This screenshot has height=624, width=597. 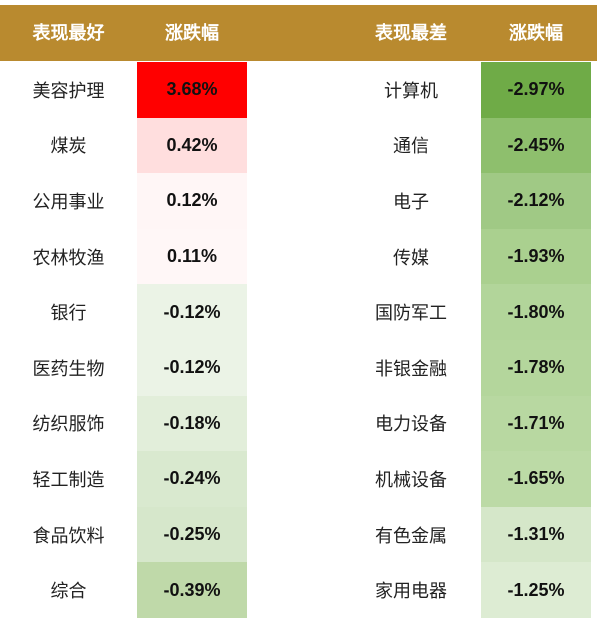 What do you see at coordinates (68, 201) in the screenshot?
I see `best-sector-name: 公用事业` at bounding box center [68, 201].